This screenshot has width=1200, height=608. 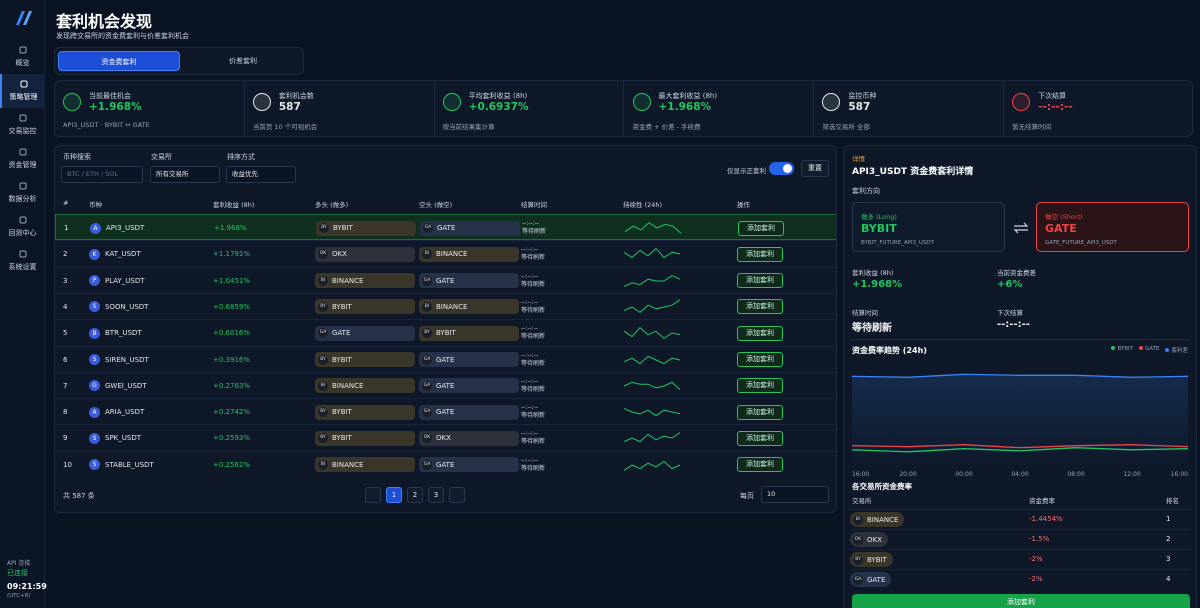 What do you see at coordinates (436, 495) in the screenshot?
I see `page-button: 3` at bounding box center [436, 495].